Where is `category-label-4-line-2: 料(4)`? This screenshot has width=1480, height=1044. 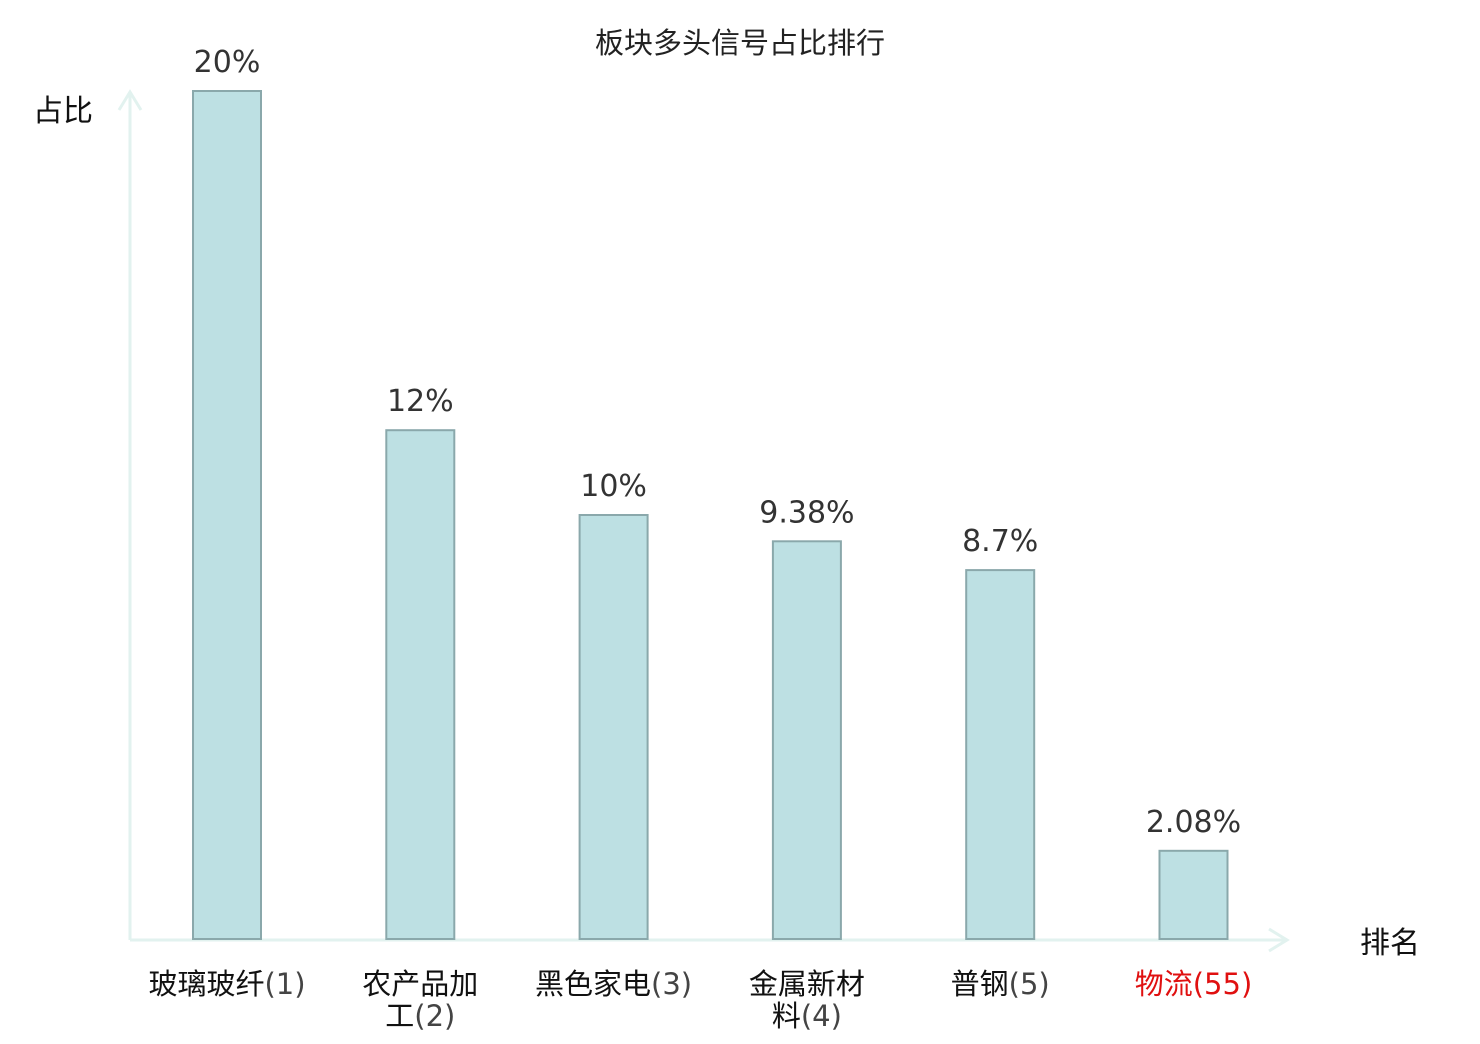 category-label-4-line-2: 料(4) is located at coordinates (807, 1016).